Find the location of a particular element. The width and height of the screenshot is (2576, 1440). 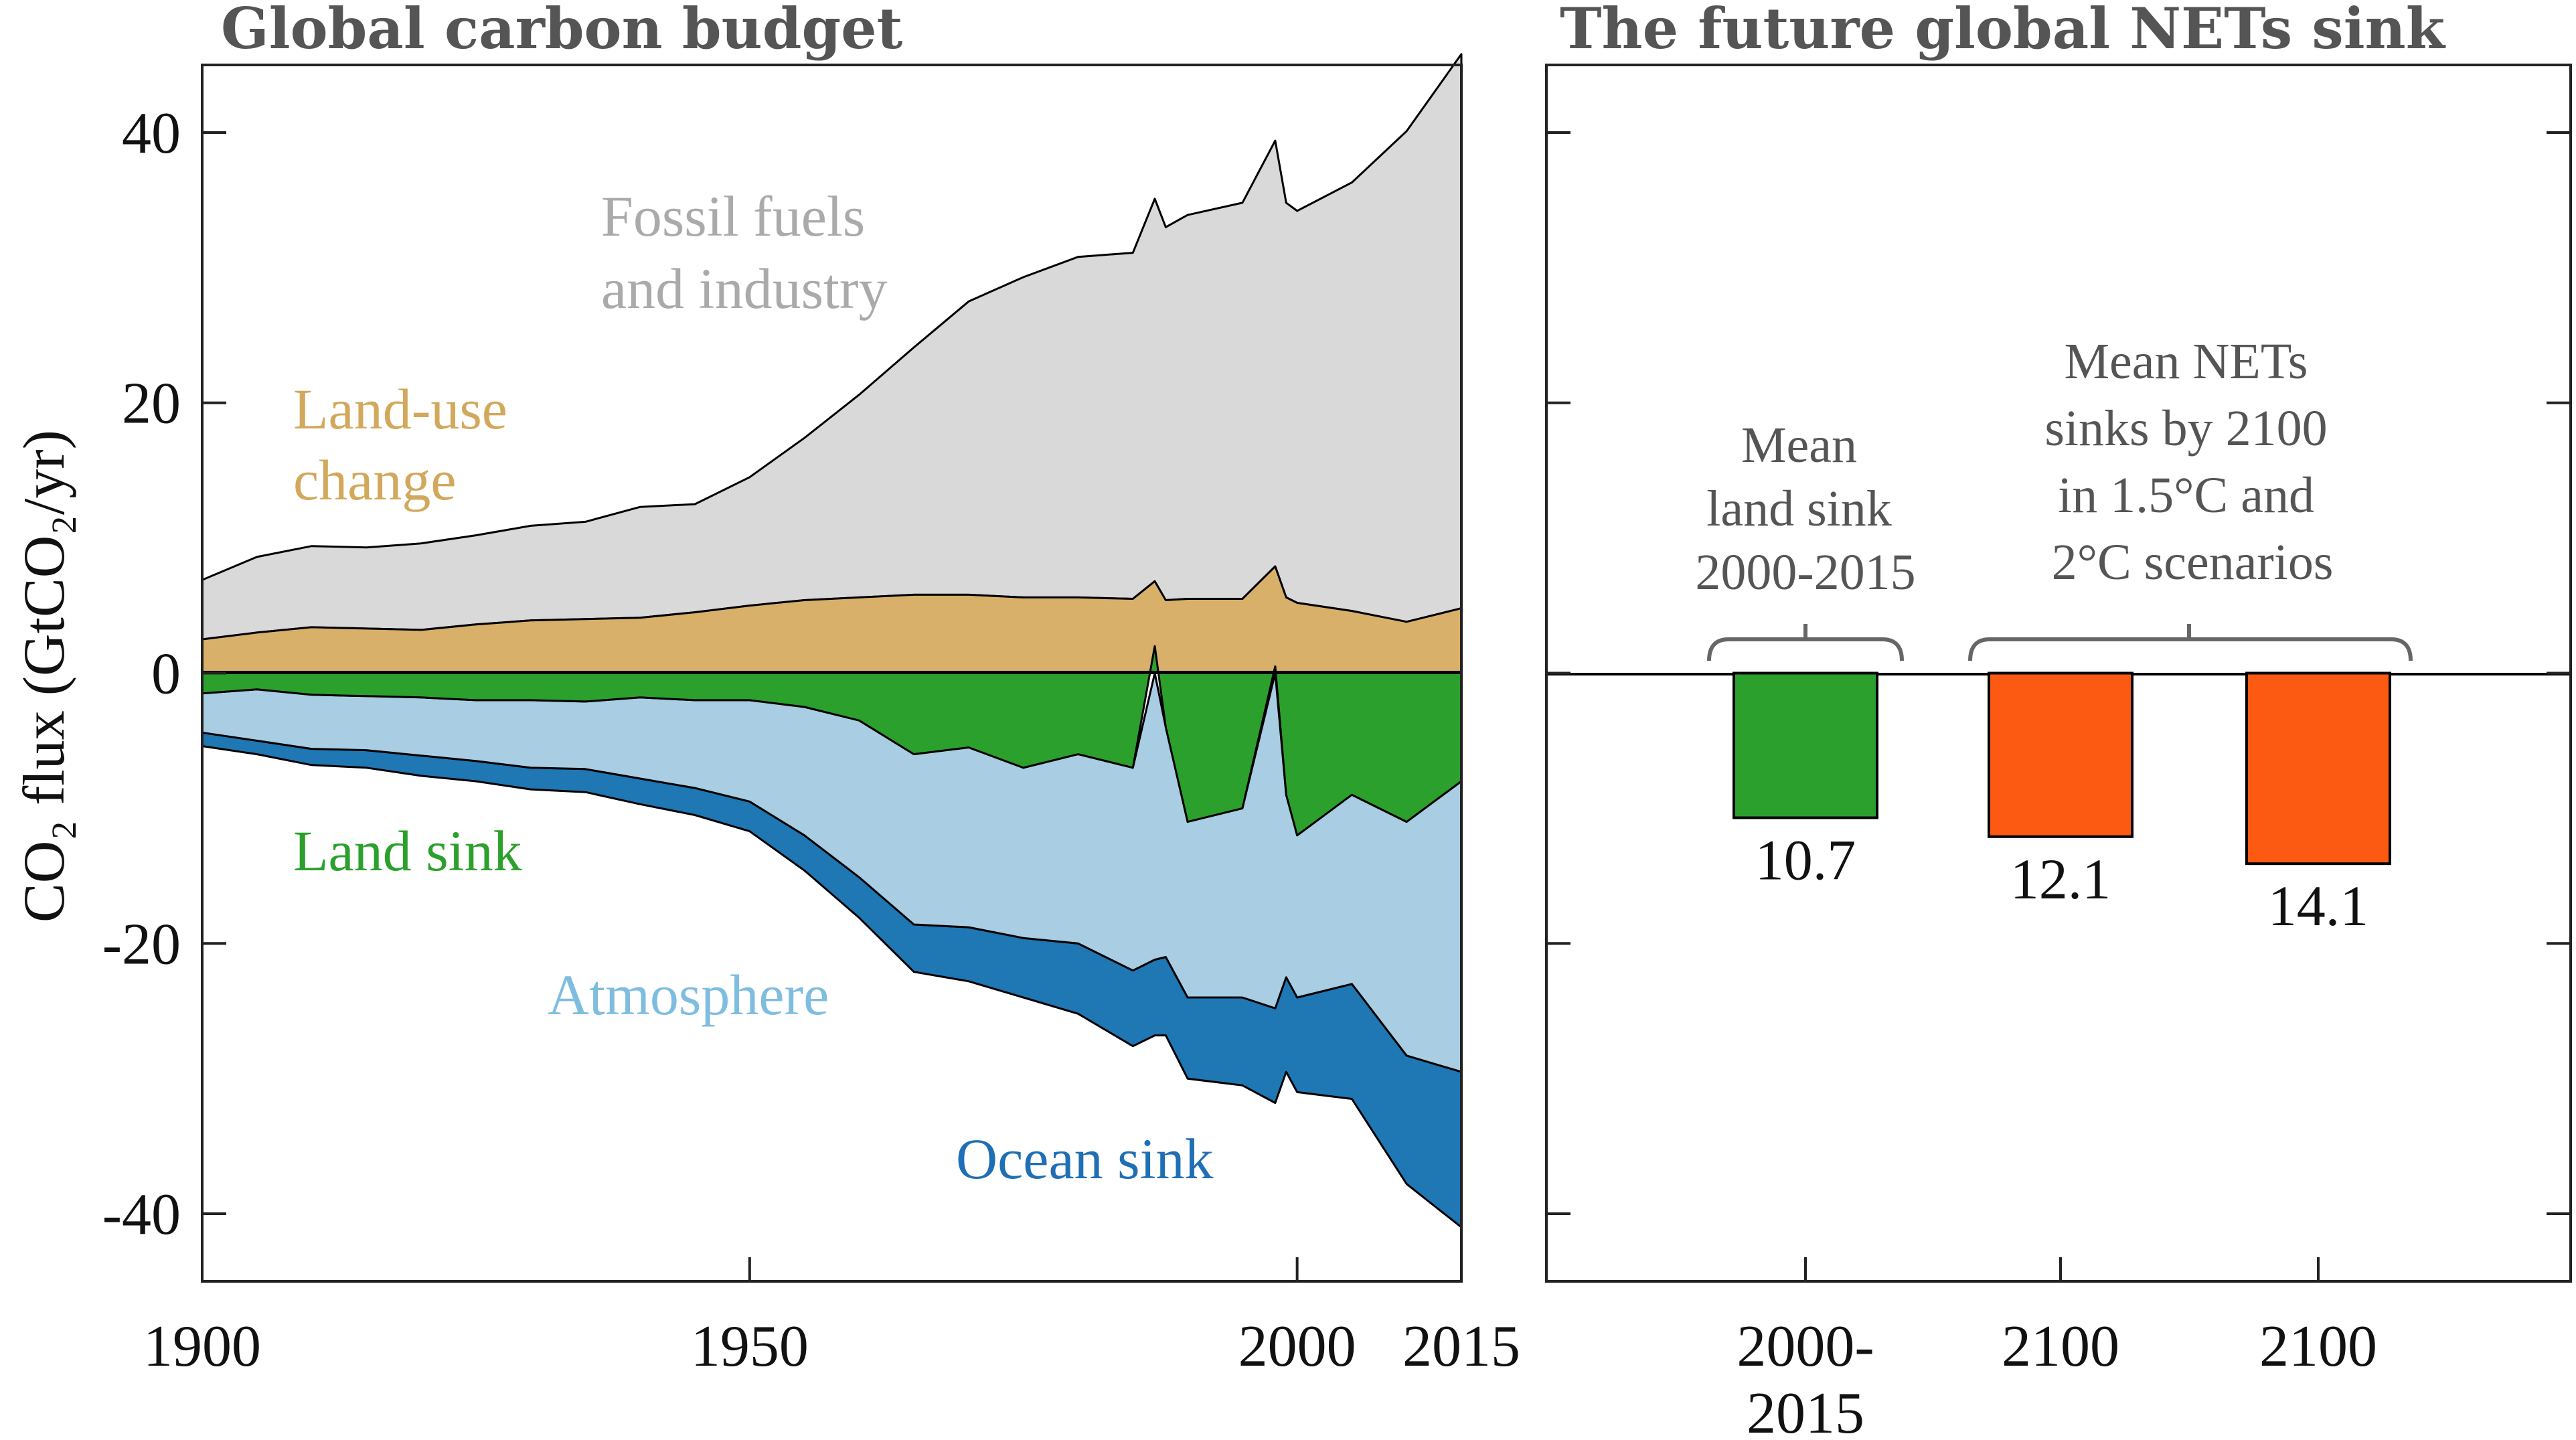

note-land-sink: Mean land sink 2000-2015 is located at coordinates (1805, 509).